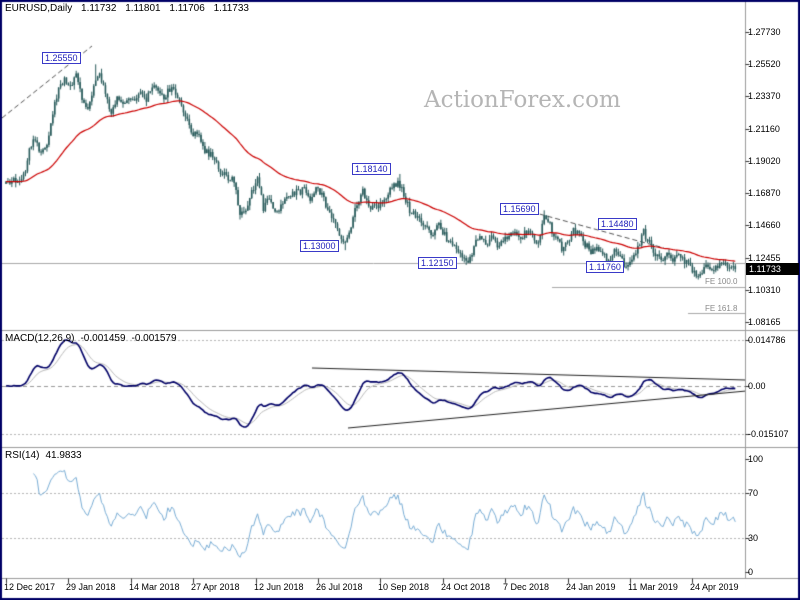 The height and width of the screenshot is (600, 800). What do you see at coordinates (279, 587) in the screenshot?
I see `date-axis-label: 12 Jun 2018` at bounding box center [279, 587].